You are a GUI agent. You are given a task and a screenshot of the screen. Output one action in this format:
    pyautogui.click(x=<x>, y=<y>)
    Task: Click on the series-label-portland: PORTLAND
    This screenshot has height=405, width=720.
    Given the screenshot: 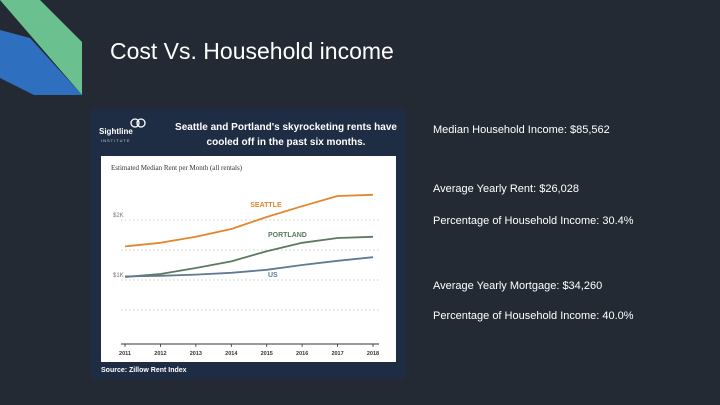 What is the action you would take?
    pyautogui.click(x=287, y=235)
    